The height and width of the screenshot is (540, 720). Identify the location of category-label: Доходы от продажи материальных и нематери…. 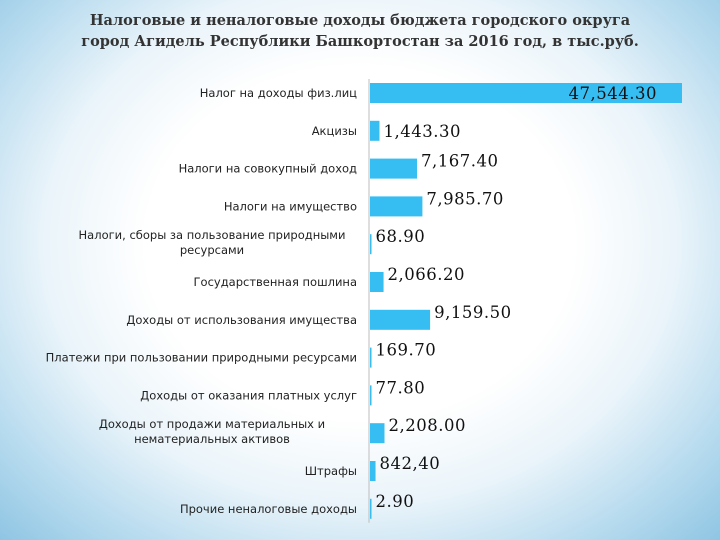
(212, 431).